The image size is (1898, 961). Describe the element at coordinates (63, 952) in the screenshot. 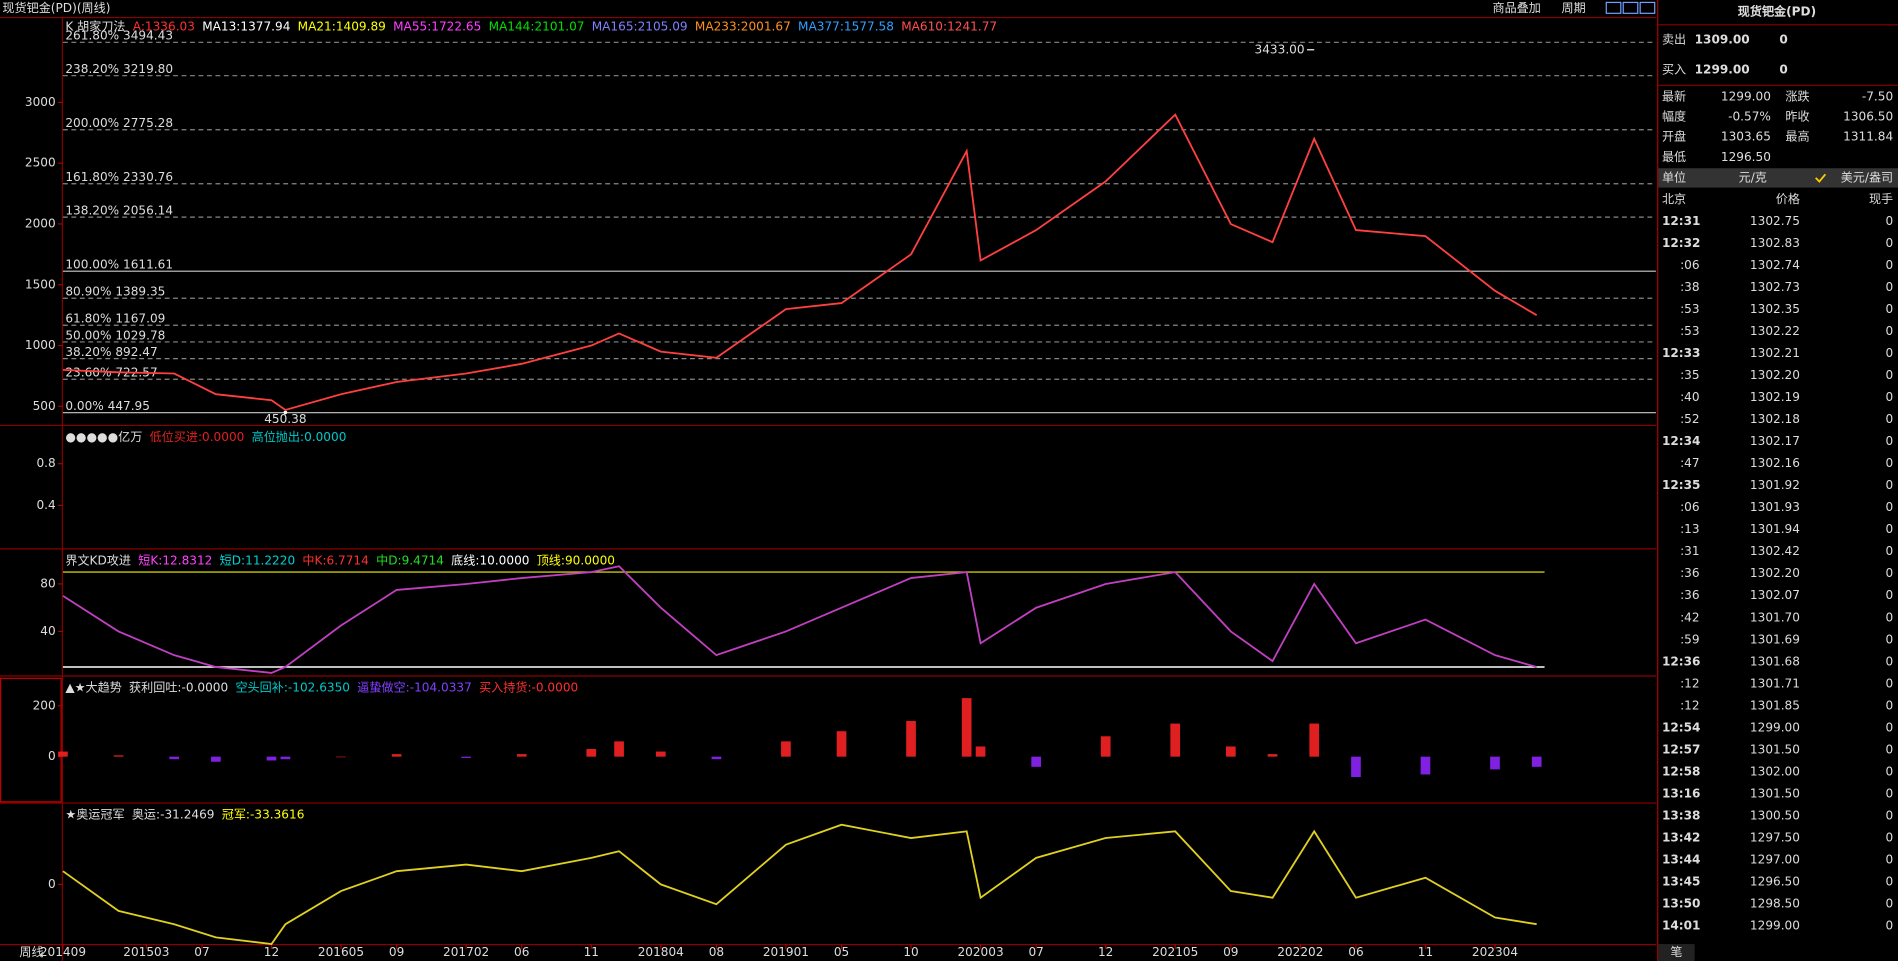

I see `x-tick-label: 201409` at that location.